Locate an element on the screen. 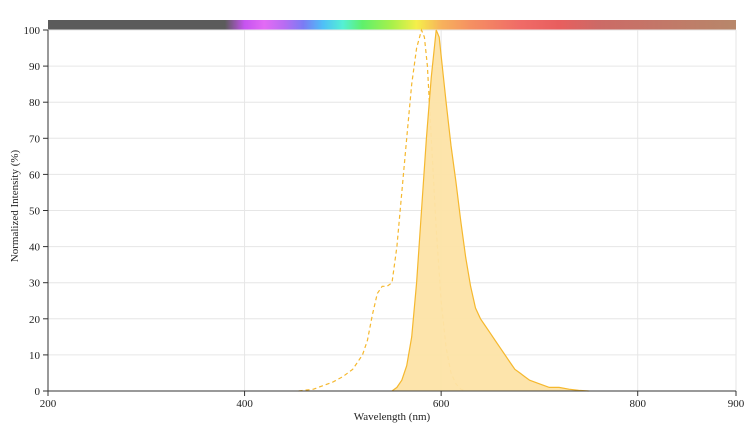 The width and height of the screenshot is (750, 426). x-tick-label: 800 is located at coordinates (637, 404).